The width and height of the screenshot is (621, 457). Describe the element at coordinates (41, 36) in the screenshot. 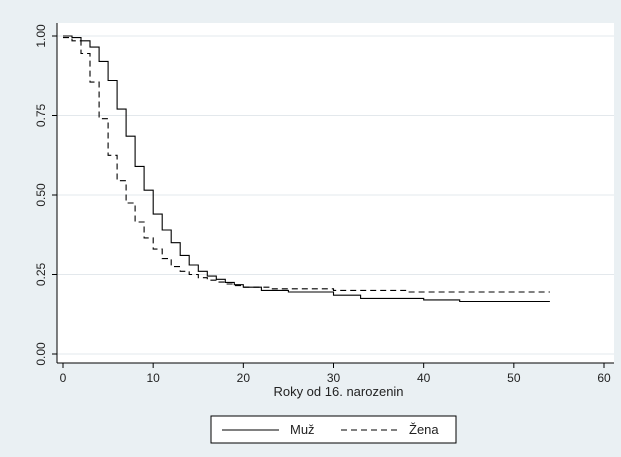

I see `y-tick-label: 1.00` at that location.